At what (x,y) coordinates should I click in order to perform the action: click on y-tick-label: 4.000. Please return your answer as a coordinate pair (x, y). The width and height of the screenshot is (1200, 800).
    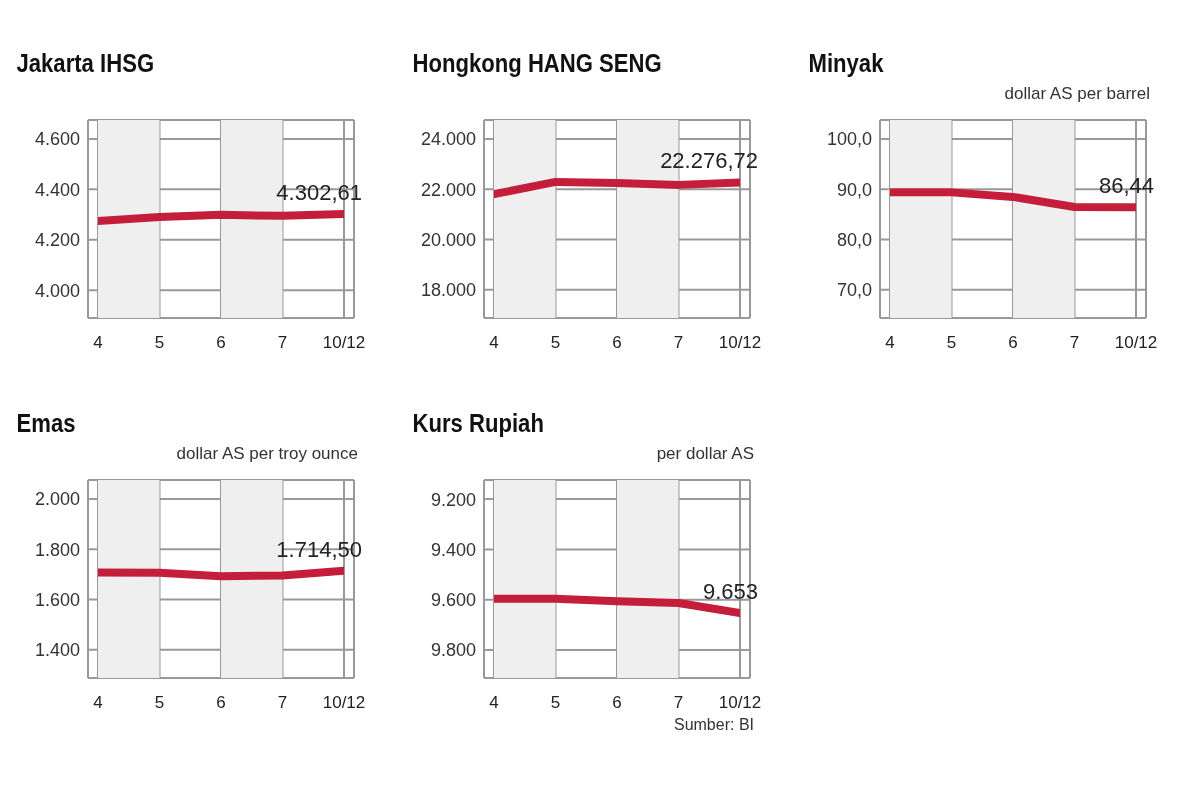
    Looking at the image, I should click on (57, 290).